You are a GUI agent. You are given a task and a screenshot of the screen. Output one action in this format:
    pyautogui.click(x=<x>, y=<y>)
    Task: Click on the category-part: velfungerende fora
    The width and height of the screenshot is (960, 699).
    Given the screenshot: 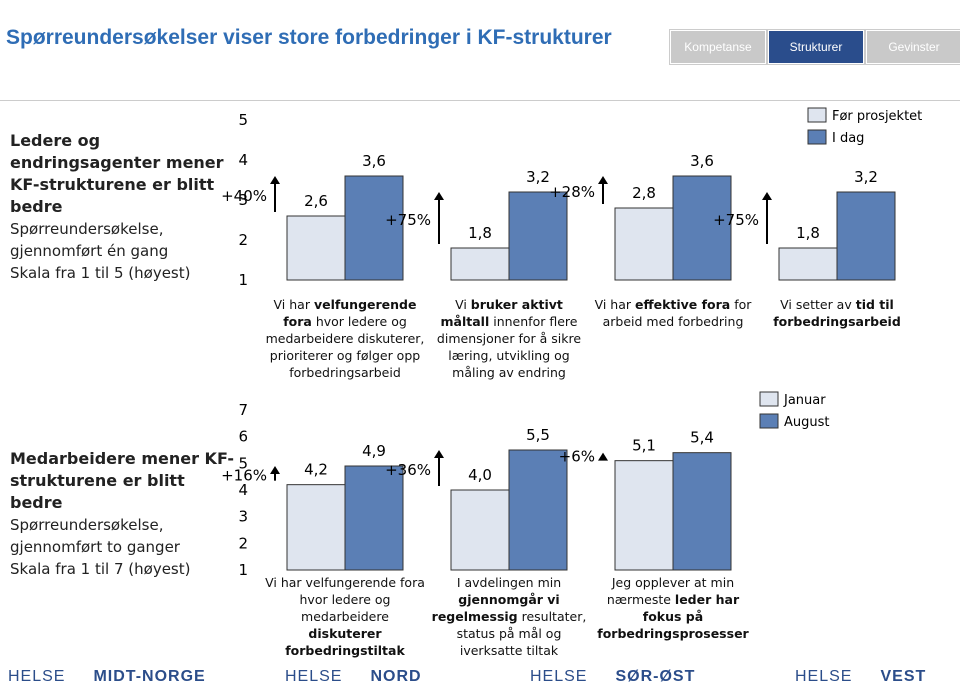 What is the action you would take?
    pyautogui.click(x=350, y=313)
    